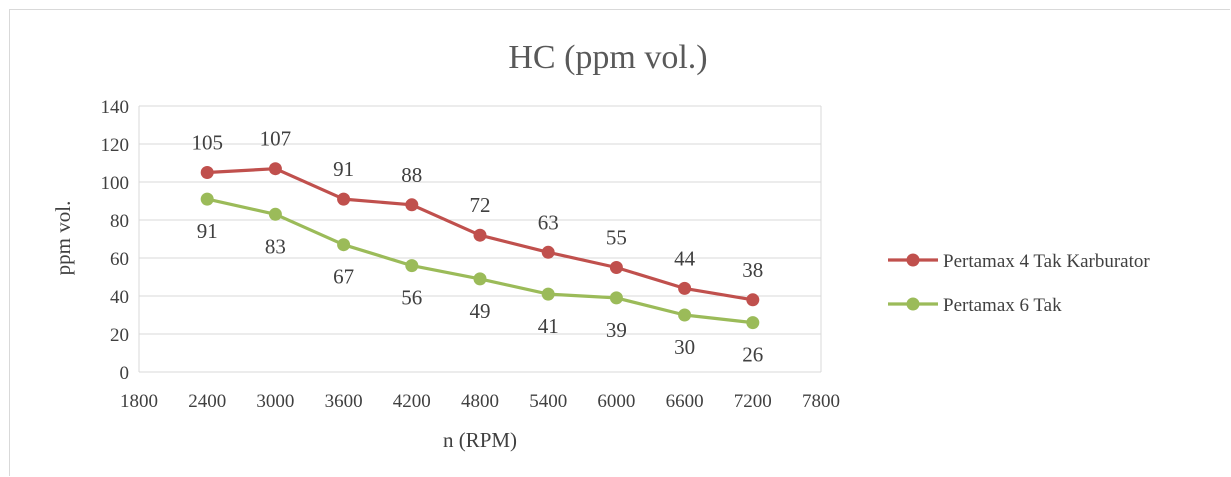 Image resolution: width=1231 pixels, height=477 pixels. What do you see at coordinates (685, 258) in the screenshot?
I see `data-label: 44` at bounding box center [685, 258].